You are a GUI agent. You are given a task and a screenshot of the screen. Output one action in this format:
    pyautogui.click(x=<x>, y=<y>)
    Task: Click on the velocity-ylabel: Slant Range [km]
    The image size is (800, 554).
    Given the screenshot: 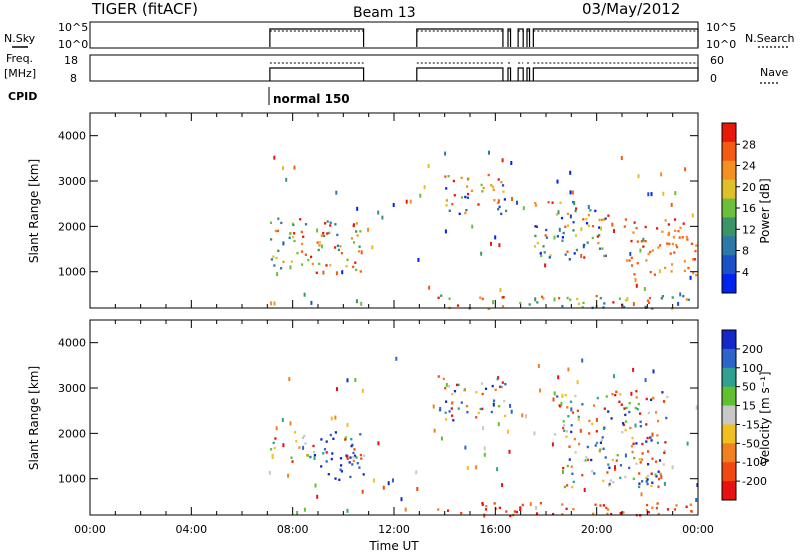 What is the action you would take?
    pyautogui.click(x=34, y=418)
    